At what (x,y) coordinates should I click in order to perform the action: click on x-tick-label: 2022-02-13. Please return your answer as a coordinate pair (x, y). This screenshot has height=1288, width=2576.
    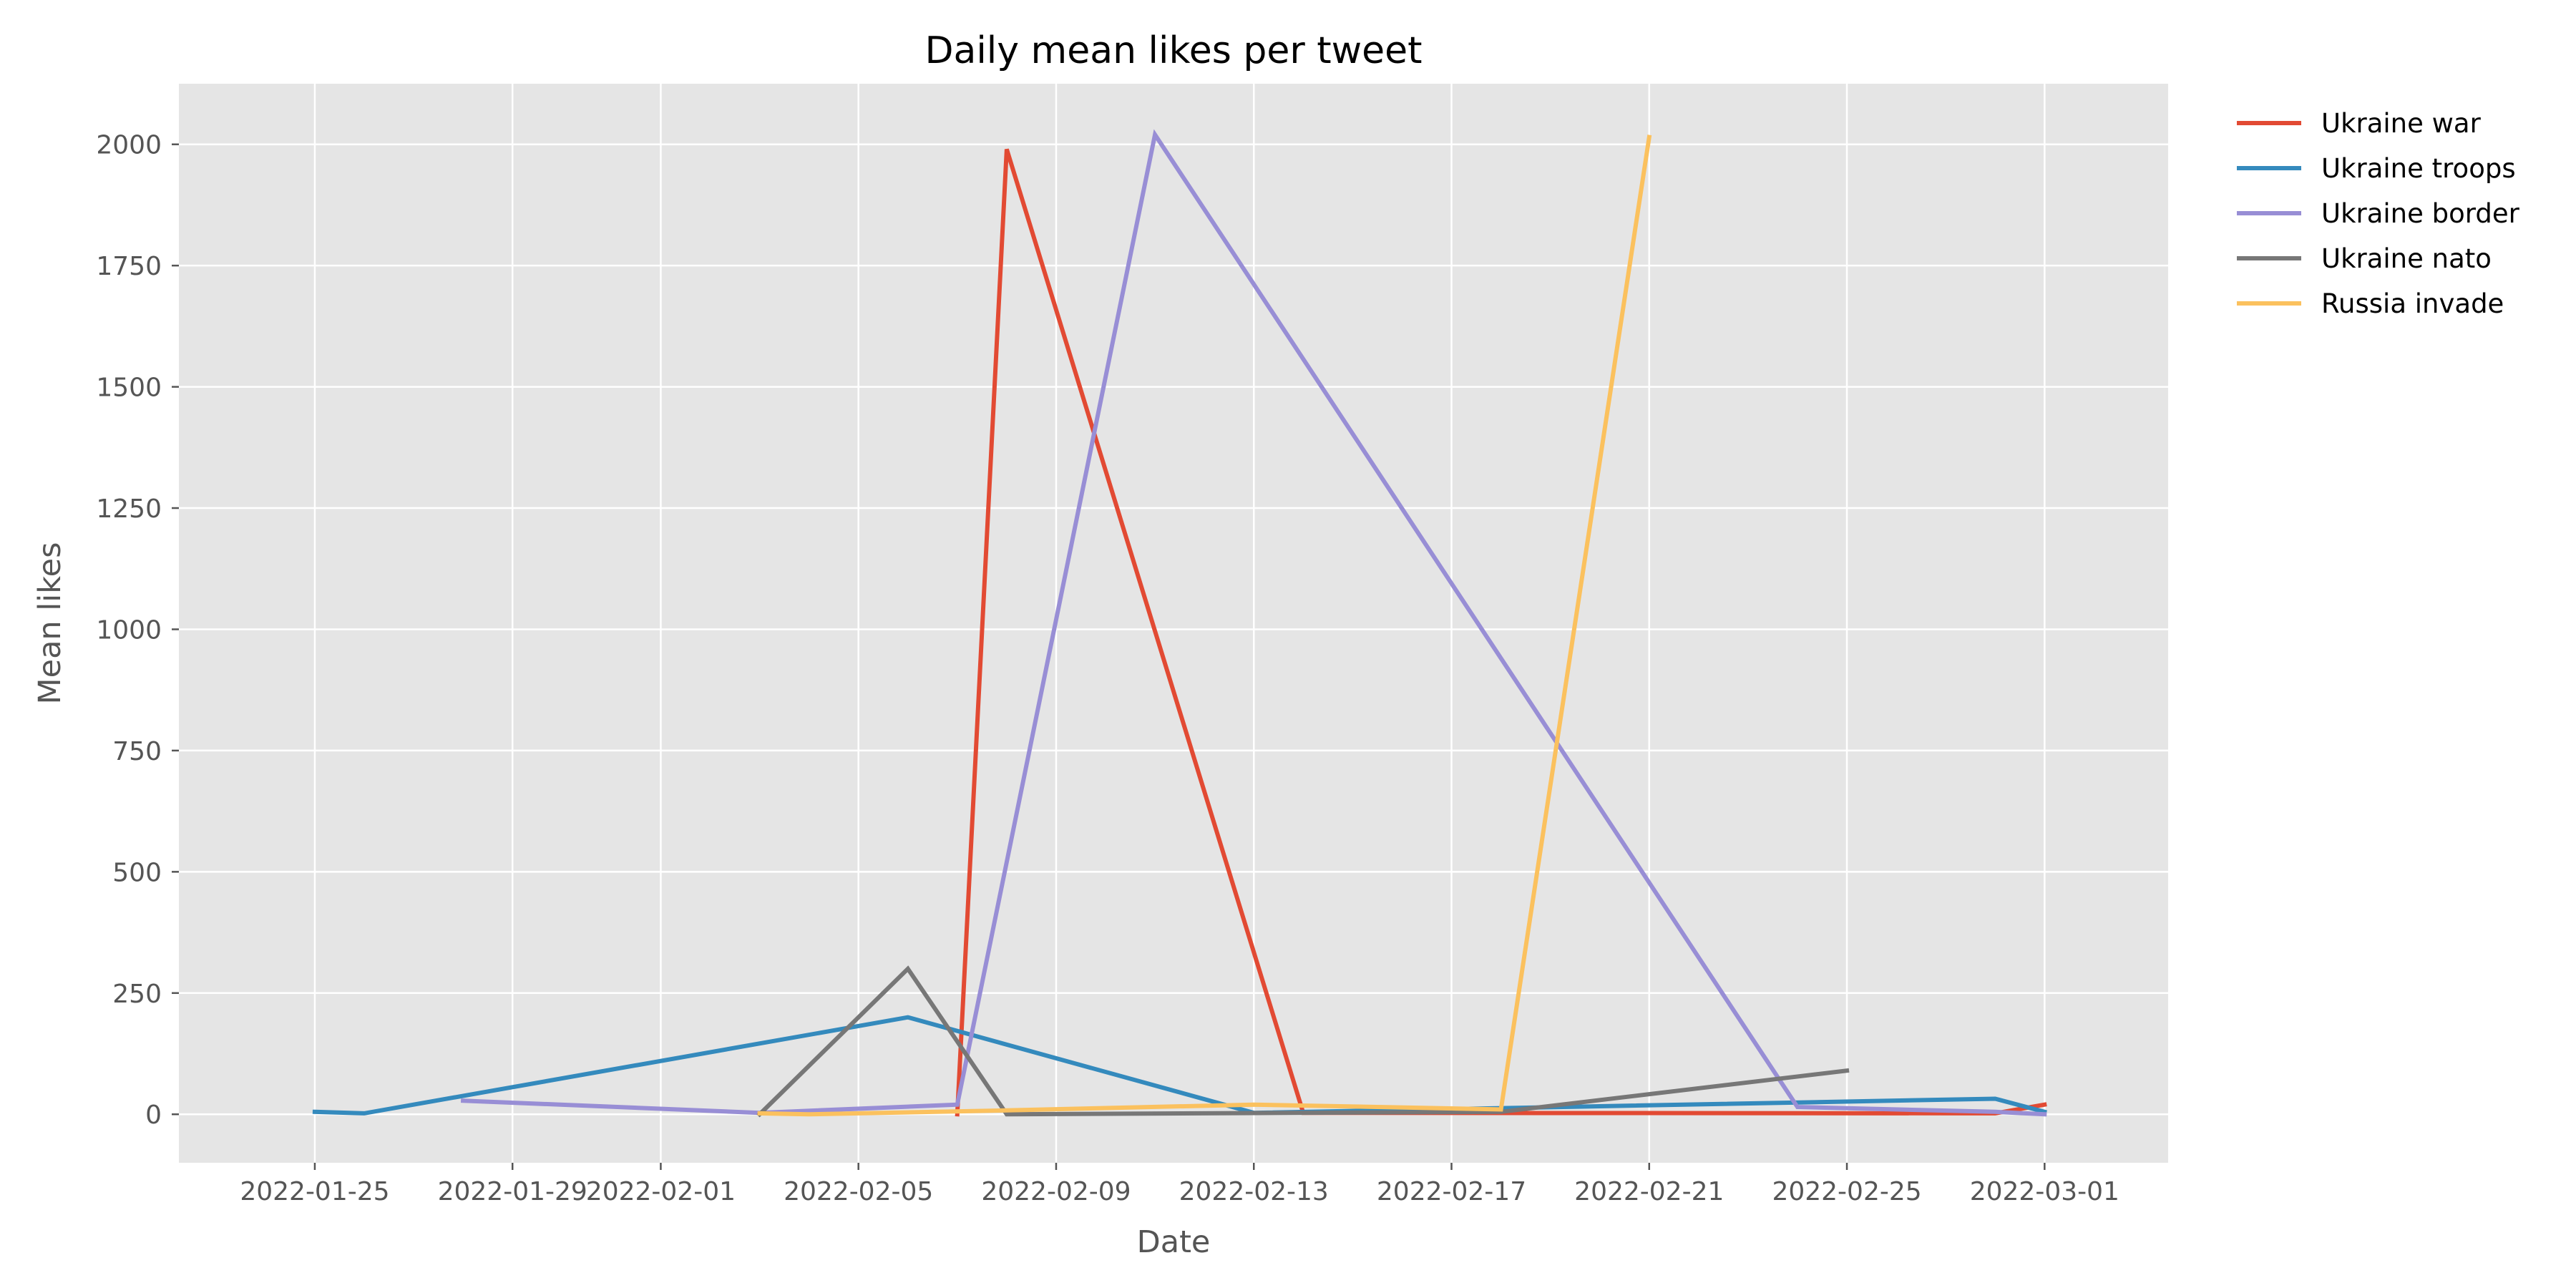
    Looking at the image, I should click on (1254, 1191).